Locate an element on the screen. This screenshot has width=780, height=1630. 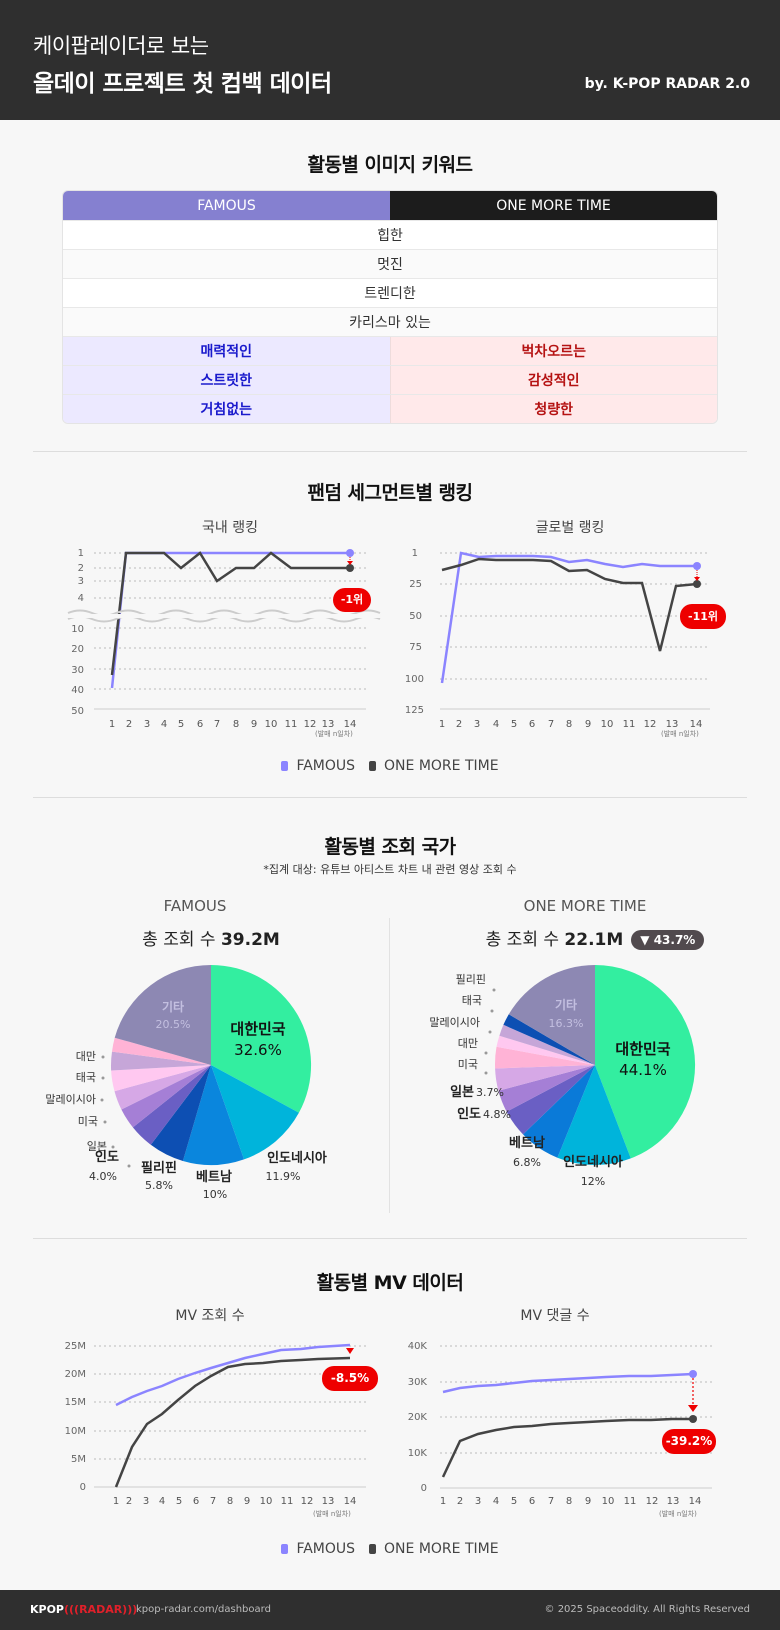
global-x-note: (발매 n일차) is located at coordinates (680, 734).